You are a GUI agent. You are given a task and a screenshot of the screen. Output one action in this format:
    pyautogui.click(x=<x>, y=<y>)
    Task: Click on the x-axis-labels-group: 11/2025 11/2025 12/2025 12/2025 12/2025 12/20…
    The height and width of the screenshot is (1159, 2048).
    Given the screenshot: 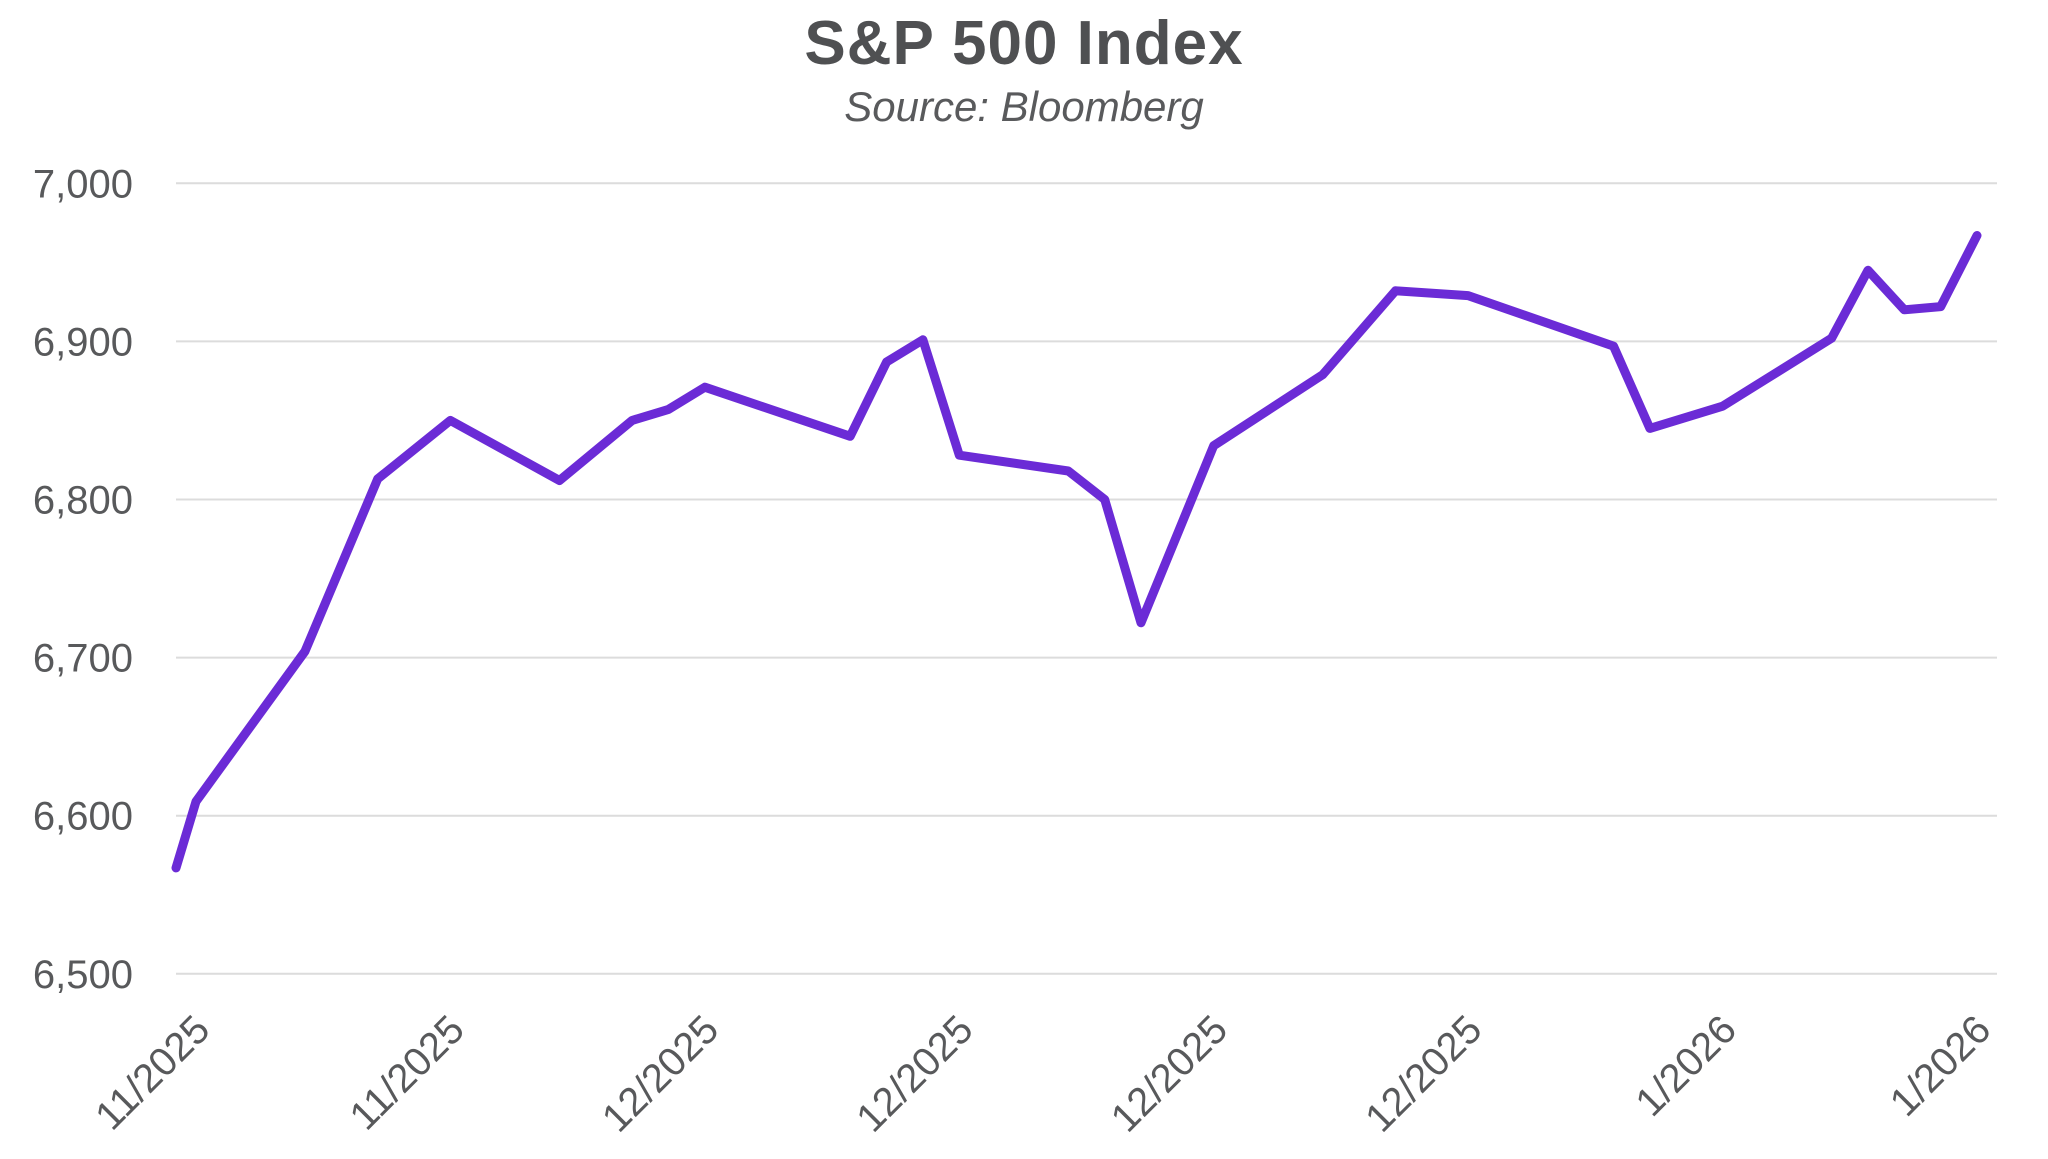 What is the action you would take?
    pyautogui.click(x=1043, y=1073)
    